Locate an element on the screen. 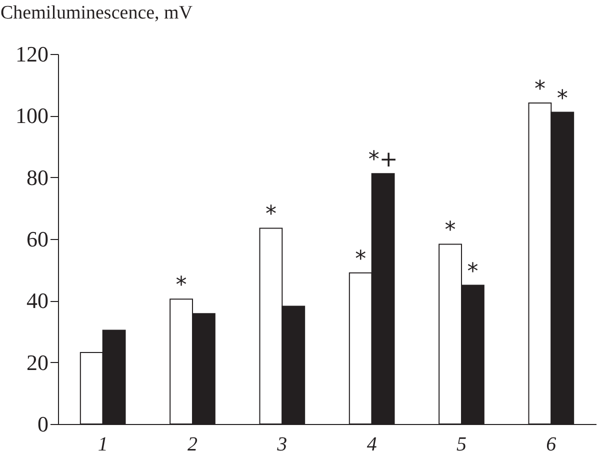 The image size is (604, 457). y-tick-label: 0 is located at coordinates (43, 424).